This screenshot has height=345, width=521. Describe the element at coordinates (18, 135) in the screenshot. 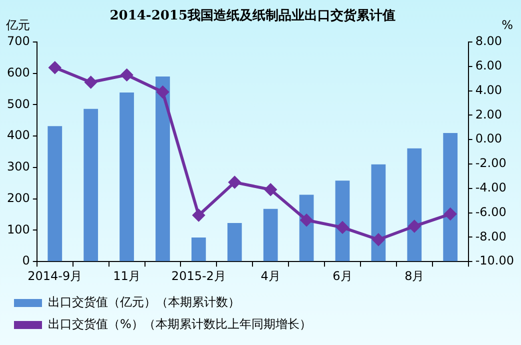

I see `y-tick-label: 400` at that location.